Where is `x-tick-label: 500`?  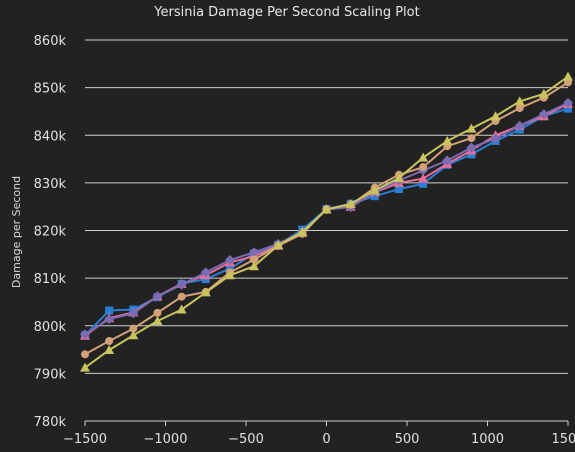 x-tick-label: 500 is located at coordinates (407, 439).